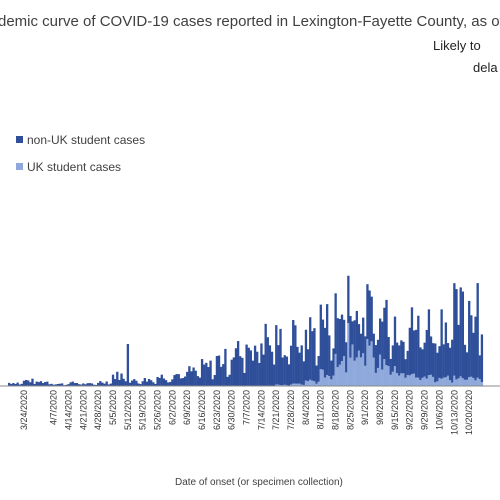  I want to click on x-tick-label: 10/6/2020, so click(439, 410).